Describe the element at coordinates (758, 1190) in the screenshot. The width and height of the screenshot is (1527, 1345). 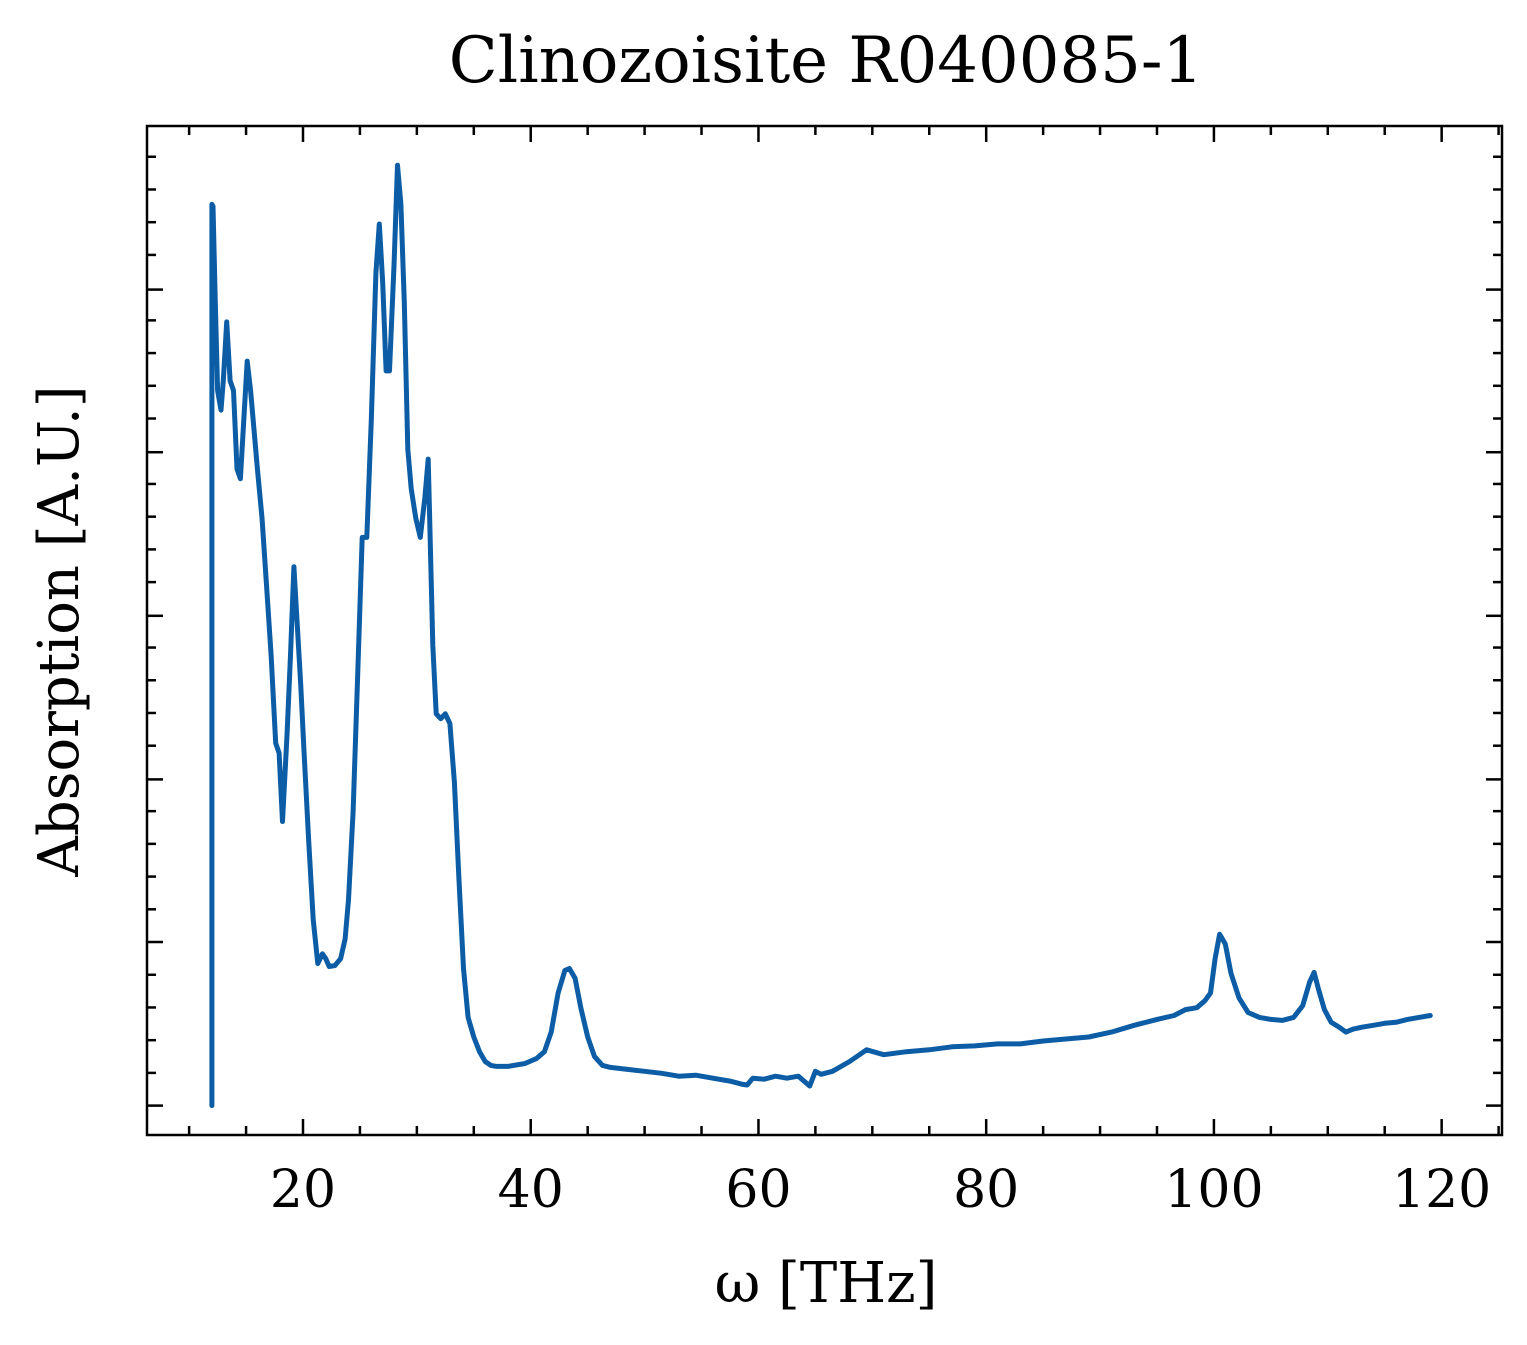
I see `x-tick-label: 60` at that location.